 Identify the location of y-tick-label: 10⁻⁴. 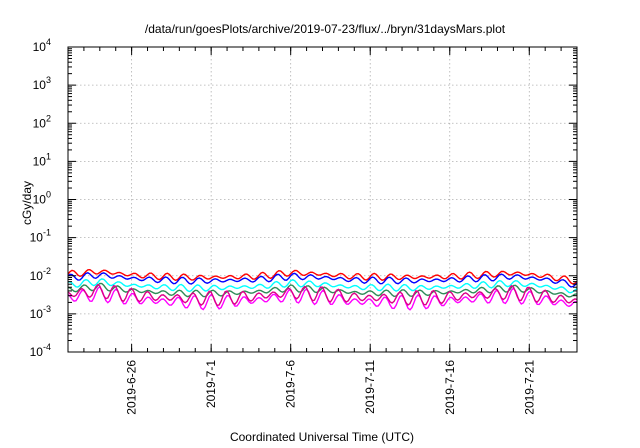
(40, 350).